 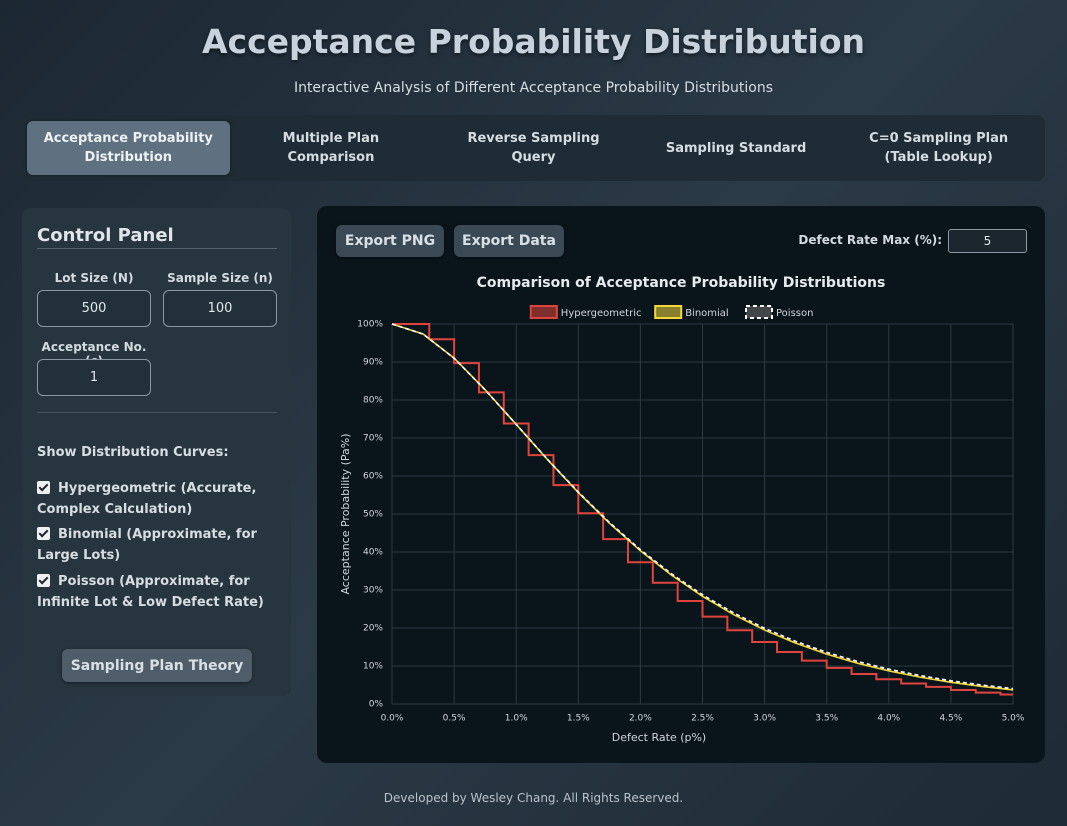 What do you see at coordinates (220, 308) in the screenshot?
I see `input: 100` at bounding box center [220, 308].